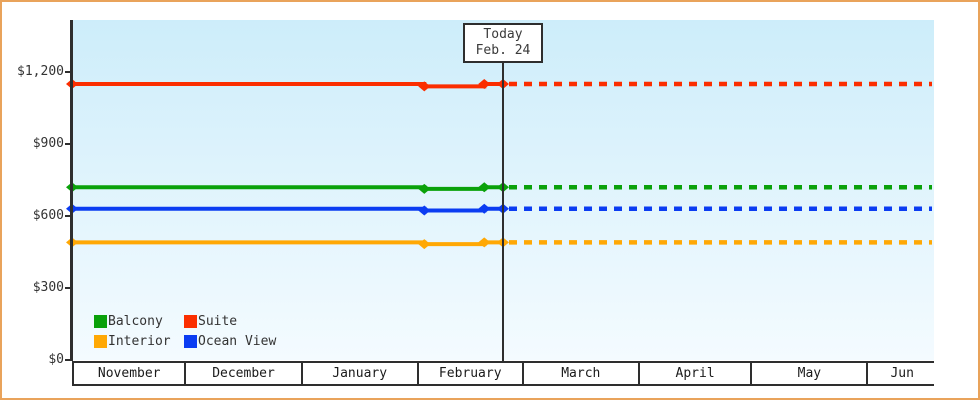 The image size is (980, 402). What do you see at coordinates (48, 143) in the screenshot?
I see `y-tick-label: $900` at bounding box center [48, 143].